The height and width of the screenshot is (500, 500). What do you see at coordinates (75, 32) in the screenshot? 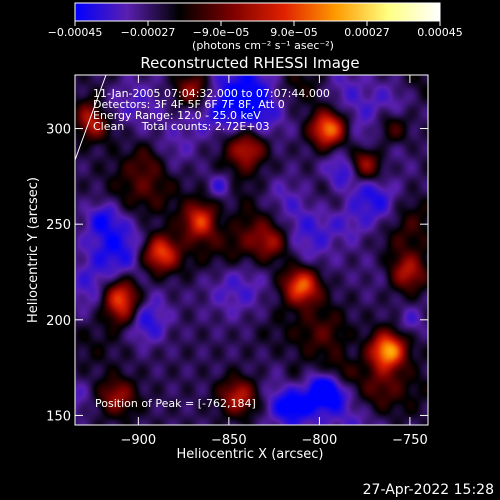
I see `colorbar-tick-label: −0.00045` at bounding box center [75, 32].